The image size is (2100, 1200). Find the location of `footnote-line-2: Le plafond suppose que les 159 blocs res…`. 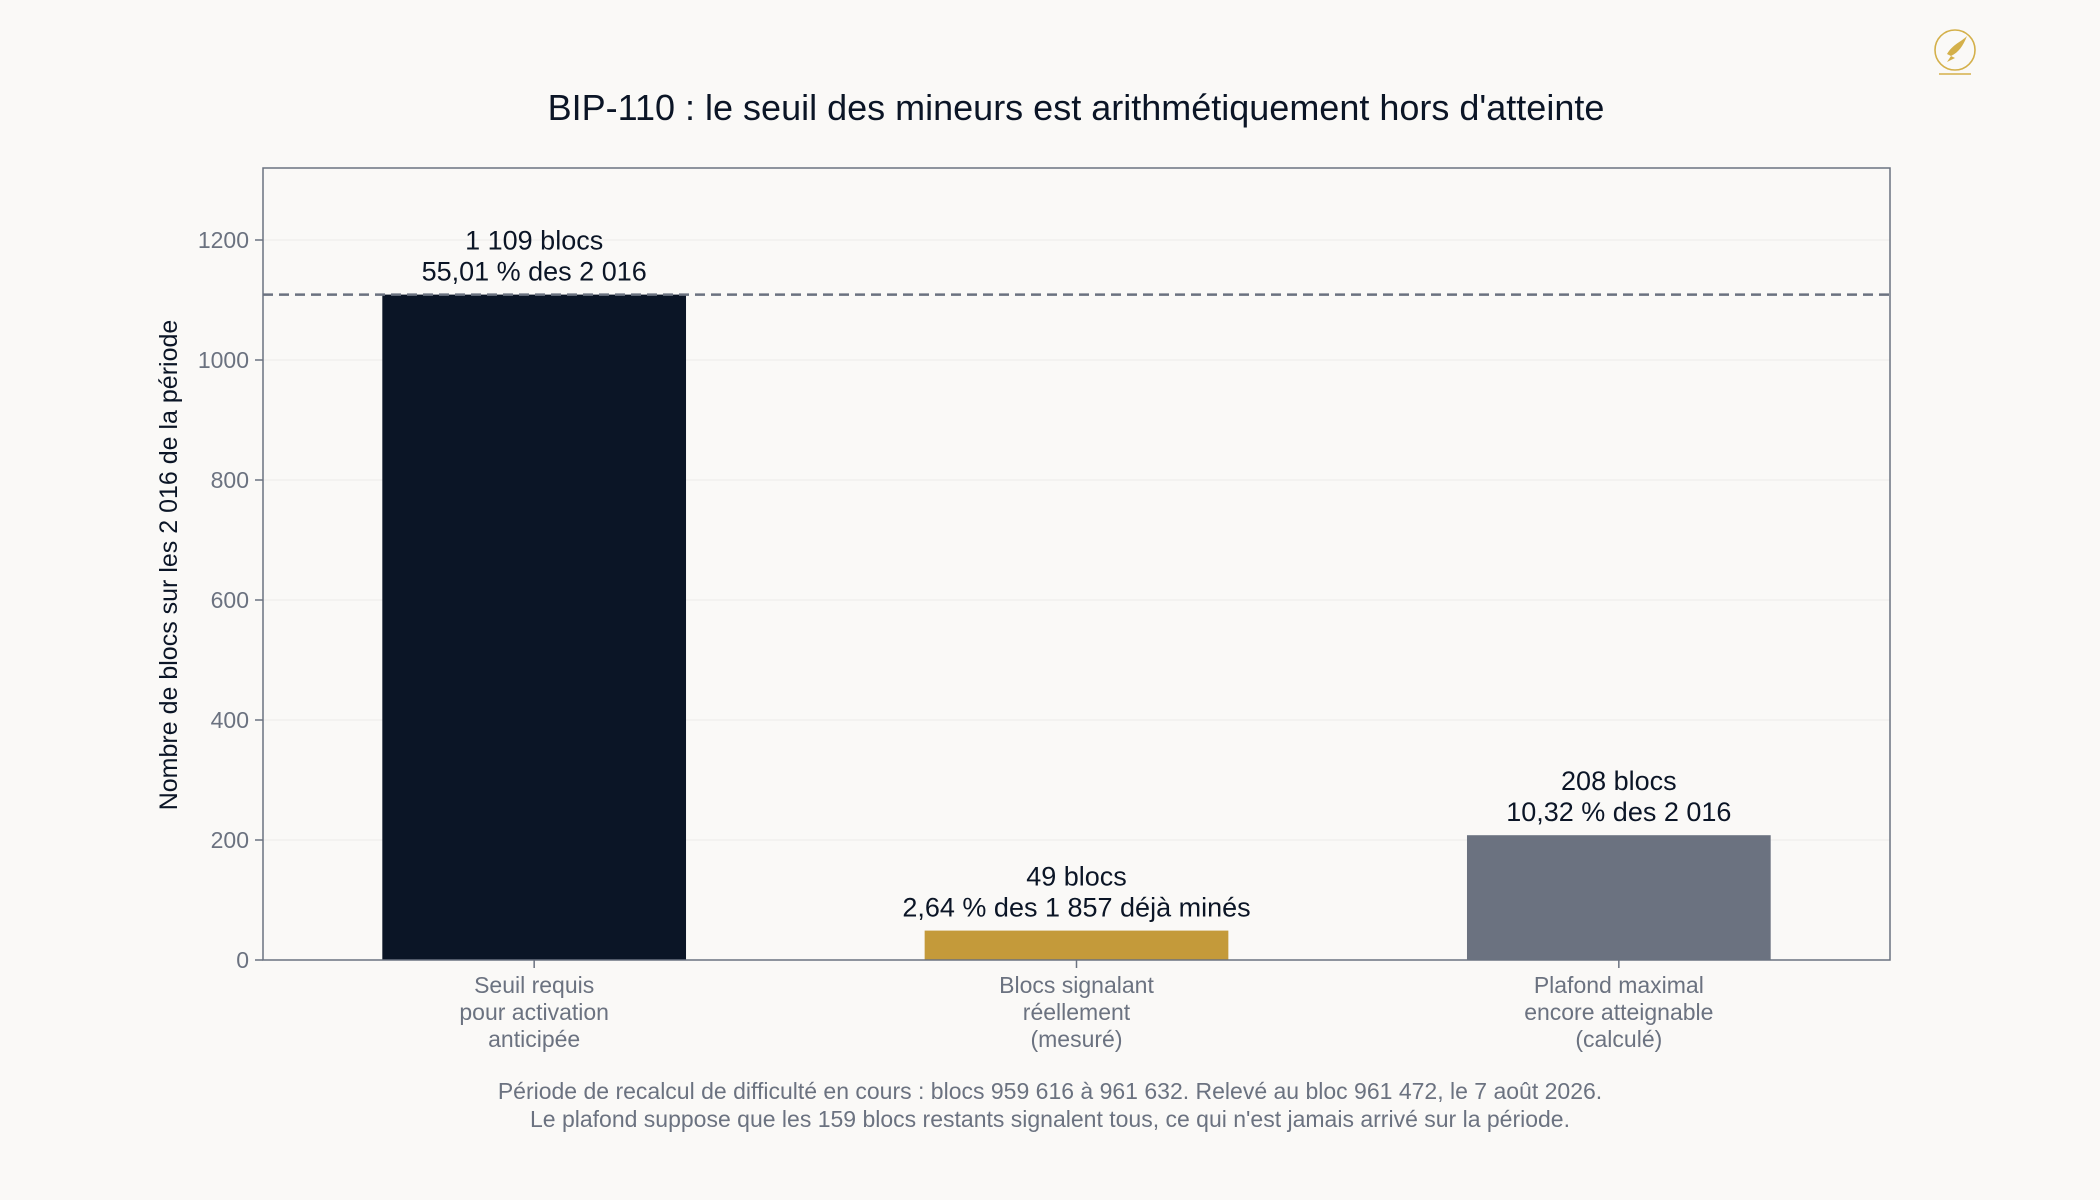

footnote-line-2: Le plafond suppose que les 159 blocs res… is located at coordinates (1049, 1119).